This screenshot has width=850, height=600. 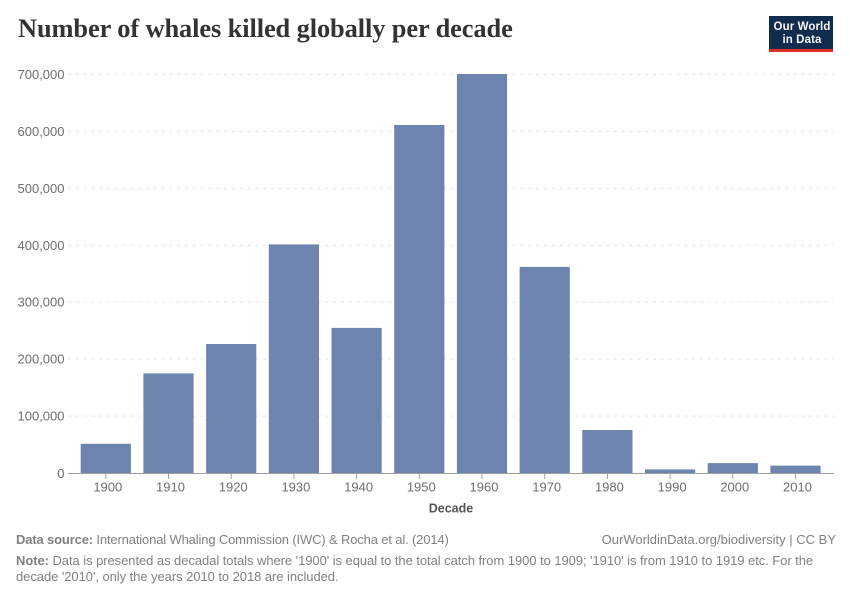 What do you see at coordinates (170, 487) in the screenshot?
I see `svg-text: 1910` at bounding box center [170, 487].